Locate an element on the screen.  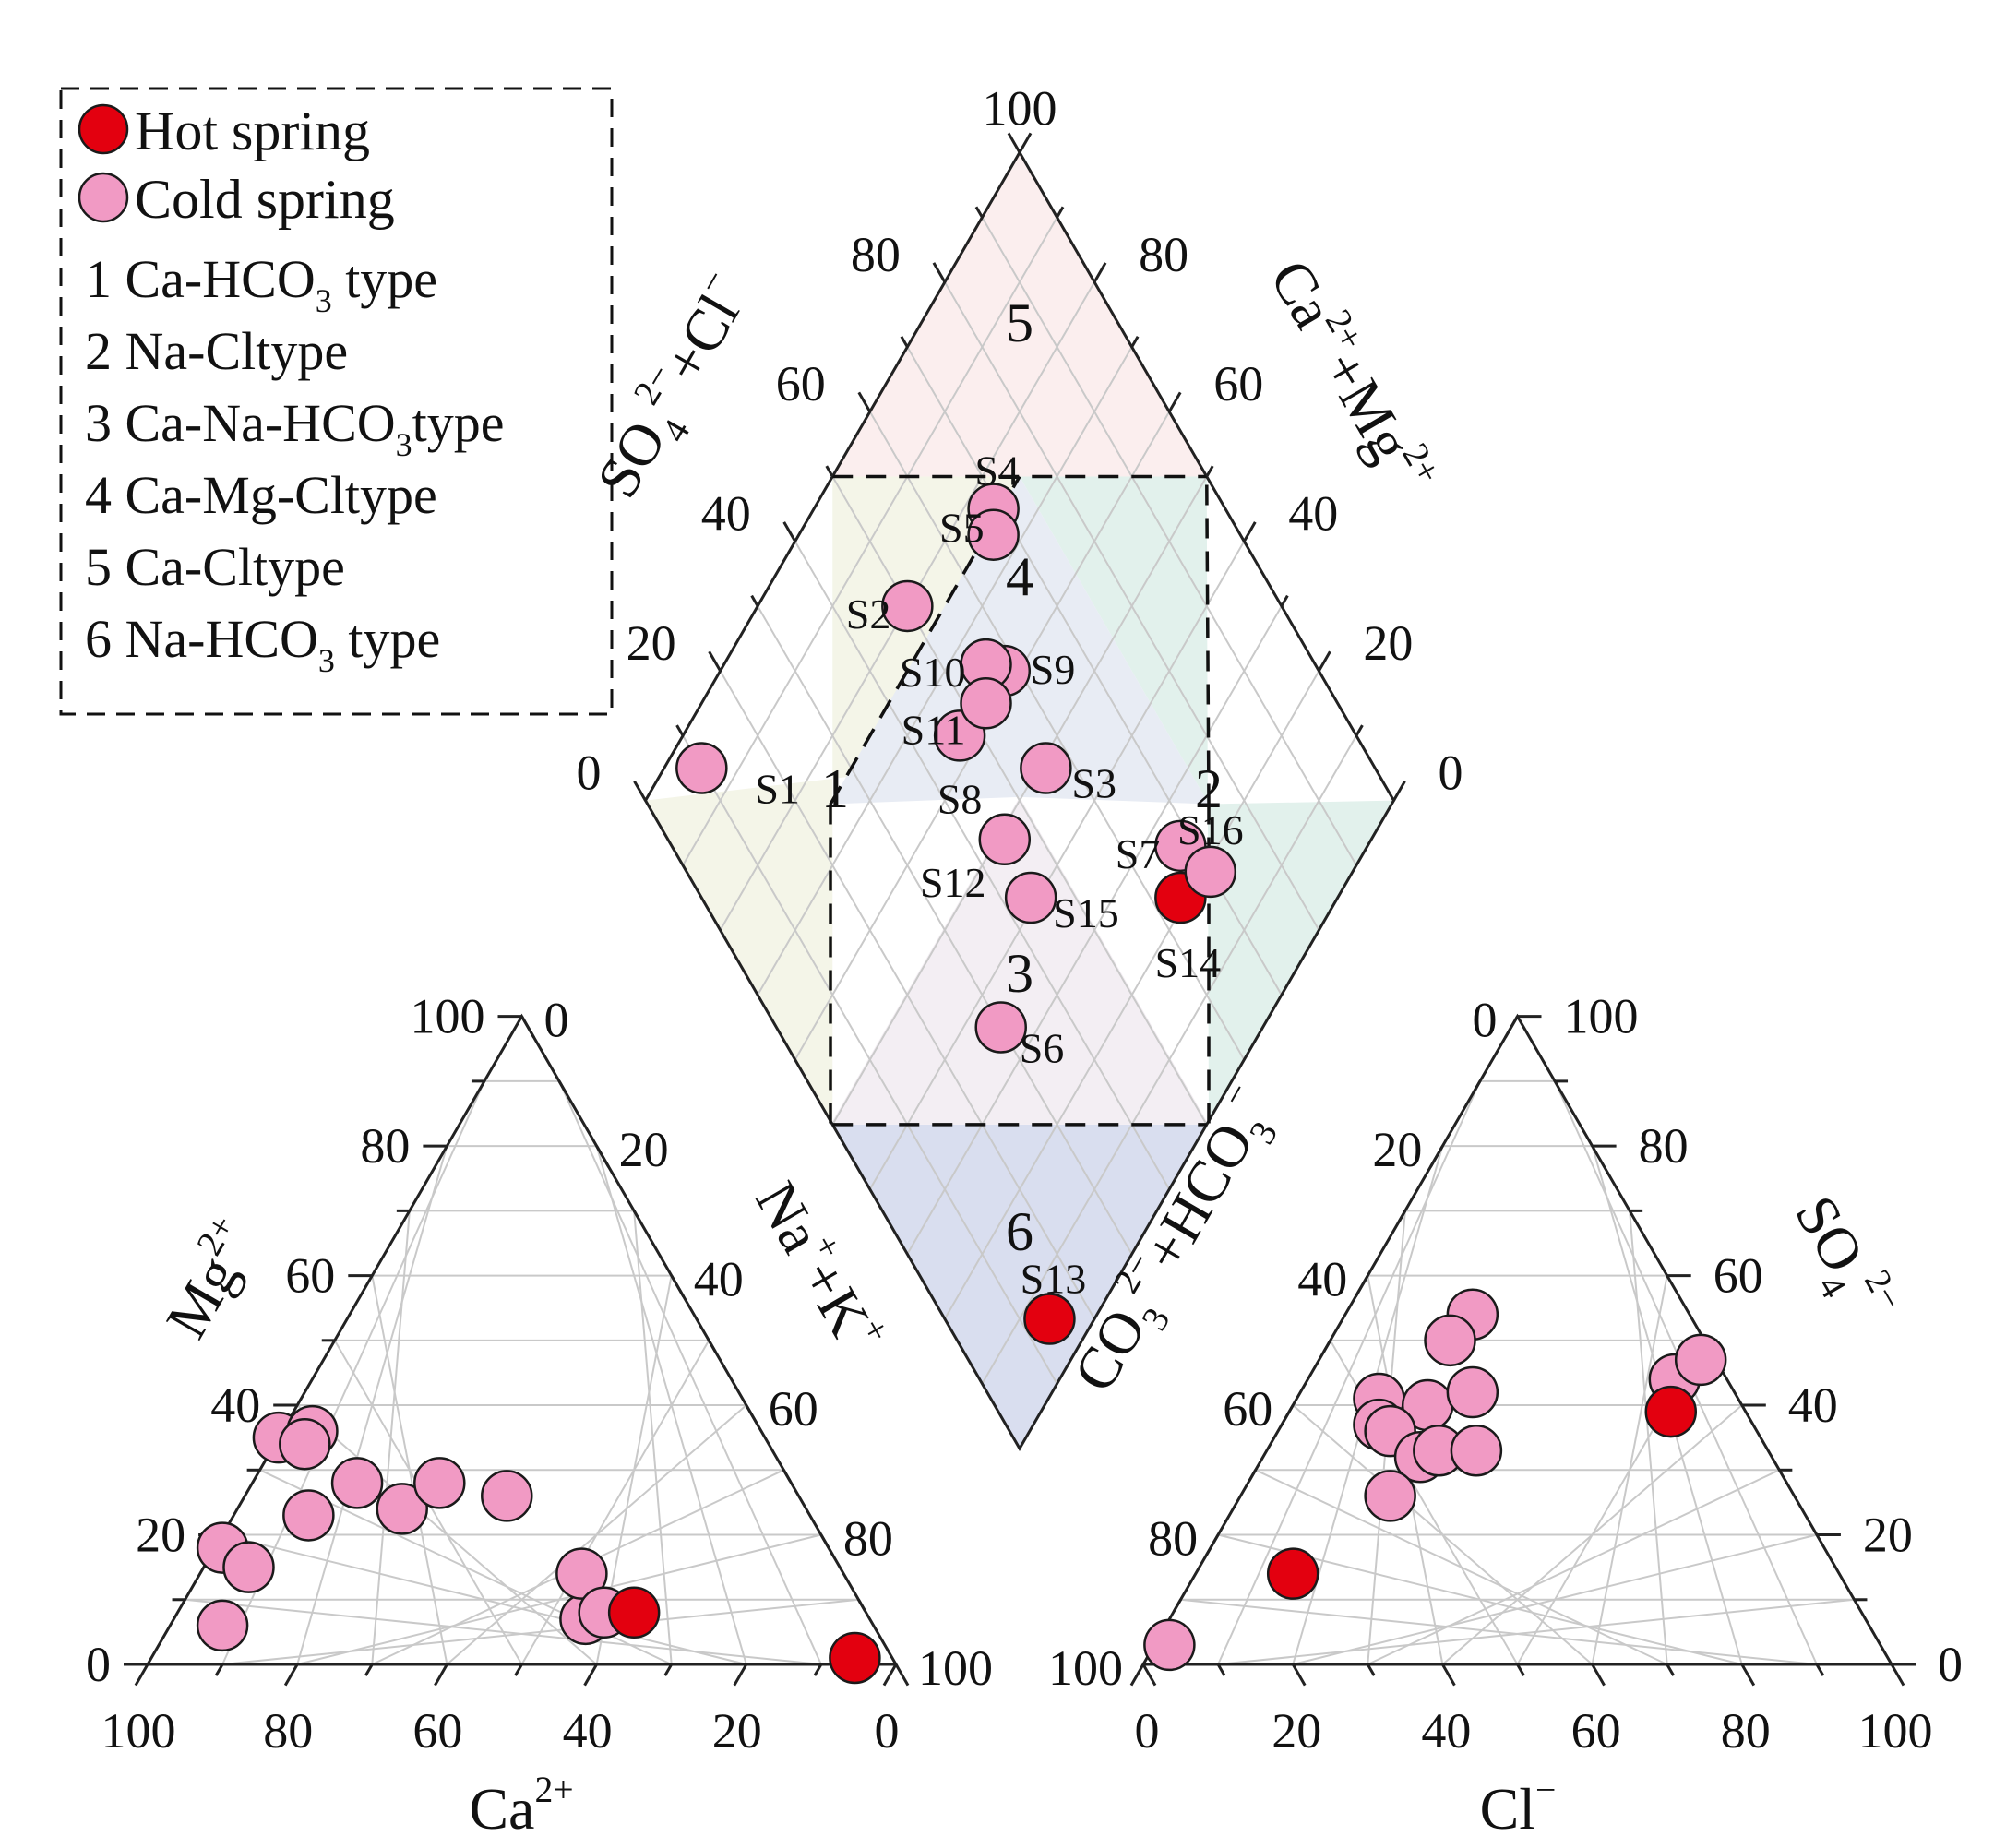
diamond-point-S6 is located at coordinates (1000, 1027).